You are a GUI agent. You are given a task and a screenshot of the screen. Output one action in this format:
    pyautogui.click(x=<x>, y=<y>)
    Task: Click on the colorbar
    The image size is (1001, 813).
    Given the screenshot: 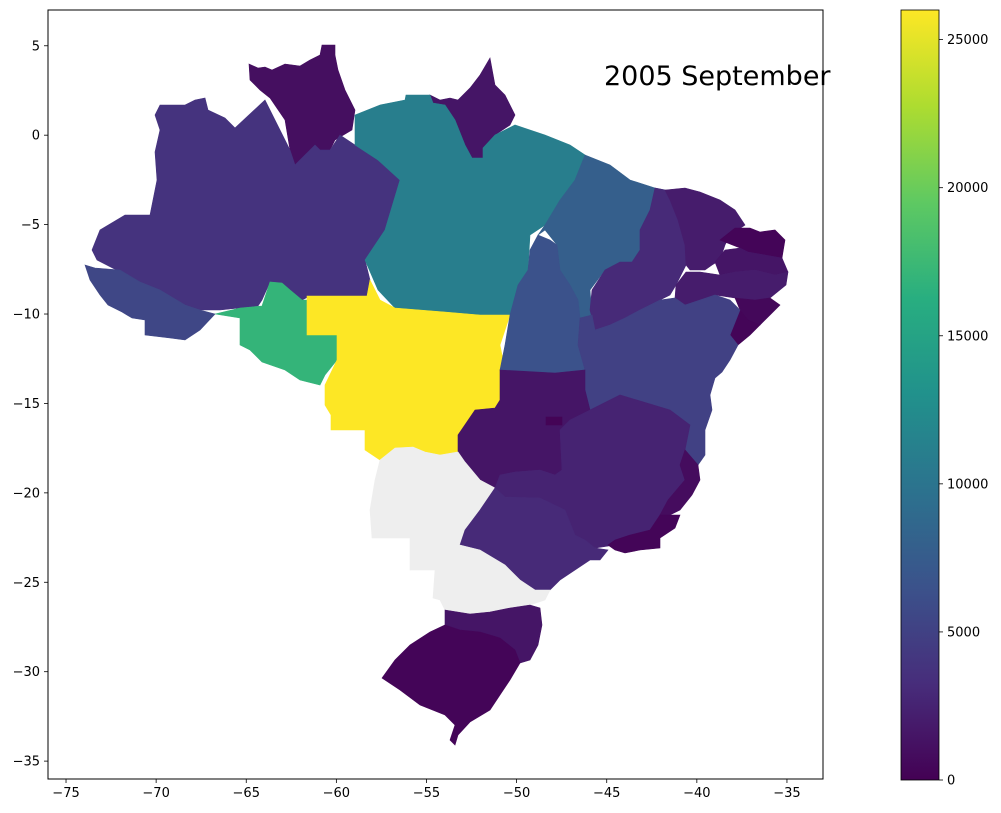 What is the action you would take?
    pyautogui.click(x=920, y=395)
    